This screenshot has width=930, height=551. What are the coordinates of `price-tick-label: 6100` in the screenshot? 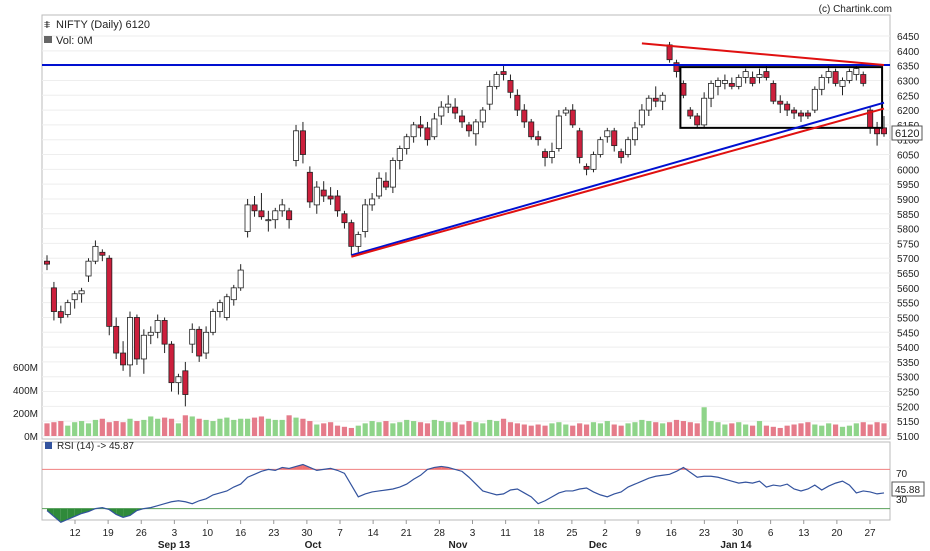 It's located at (908, 141).